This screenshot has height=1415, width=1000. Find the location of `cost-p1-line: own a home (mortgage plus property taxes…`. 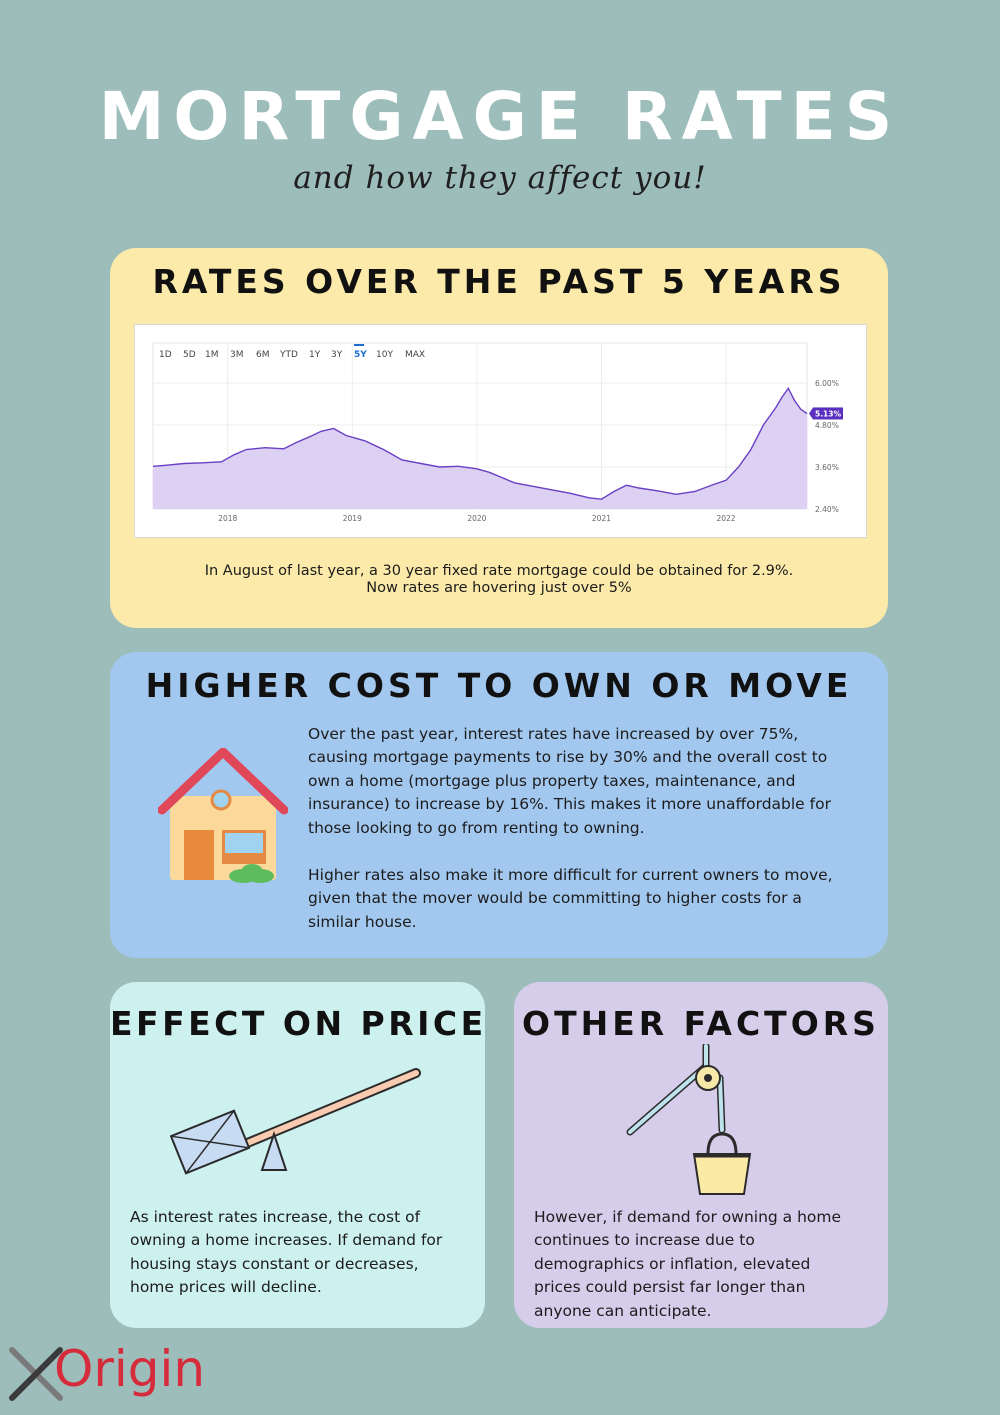

cost-p1-line: own a home (mortgage plus property taxes… is located at coordinates (552, 780).